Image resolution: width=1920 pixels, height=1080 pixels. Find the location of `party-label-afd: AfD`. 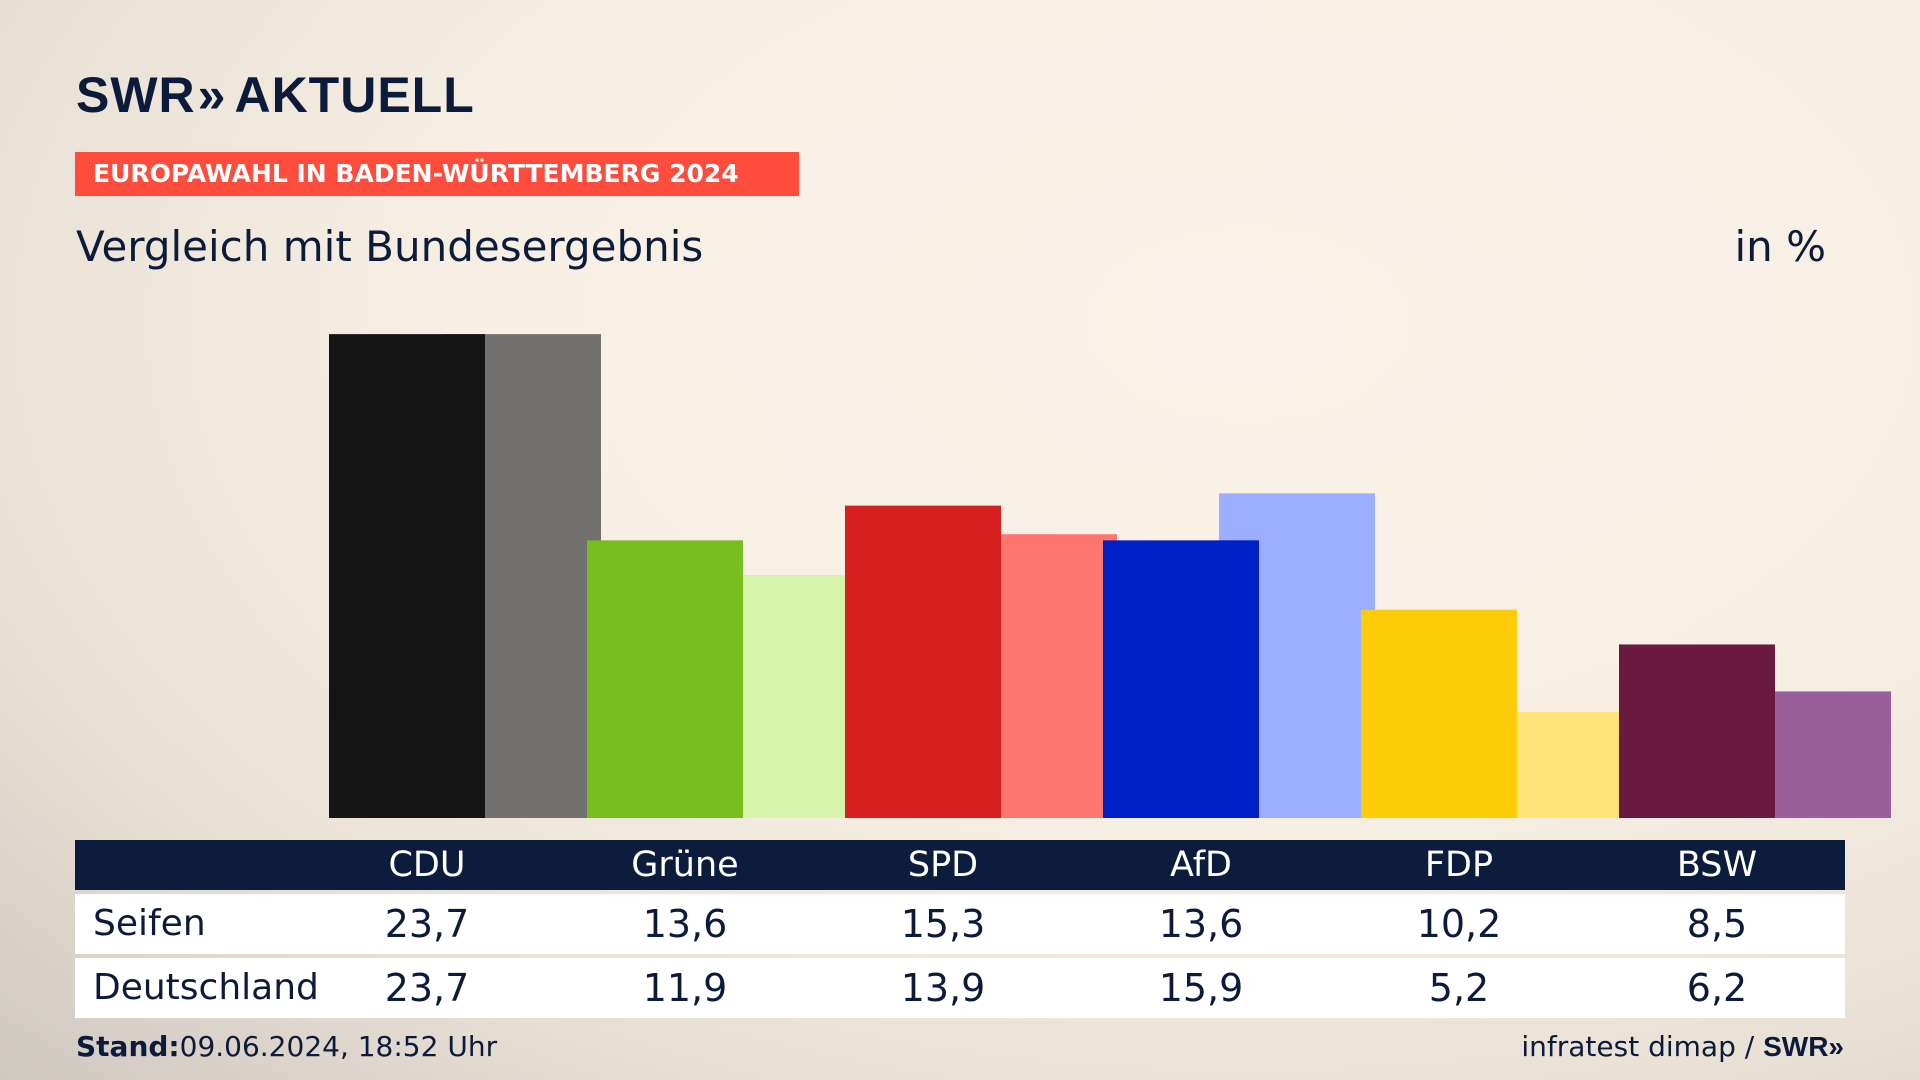

party-label-afd: AfD is located at coordinates (1201, 865).